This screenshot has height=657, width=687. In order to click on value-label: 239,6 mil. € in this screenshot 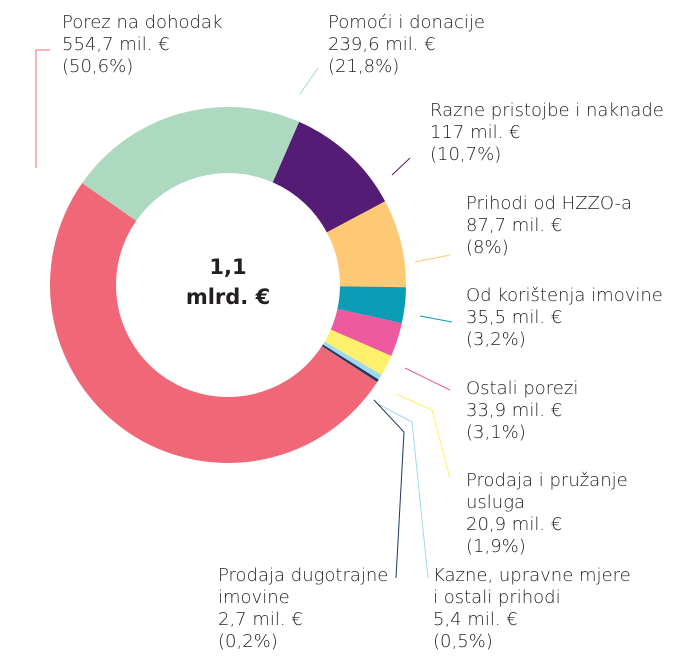, I will do `click(382, 44)`.